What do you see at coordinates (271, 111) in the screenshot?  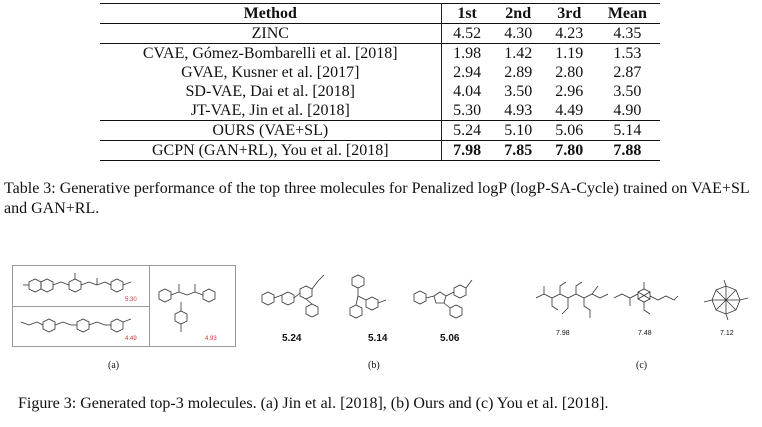 I see `cell-method: JT-VAE, Jin et al. [2018]` at bounding box center [271, 111].